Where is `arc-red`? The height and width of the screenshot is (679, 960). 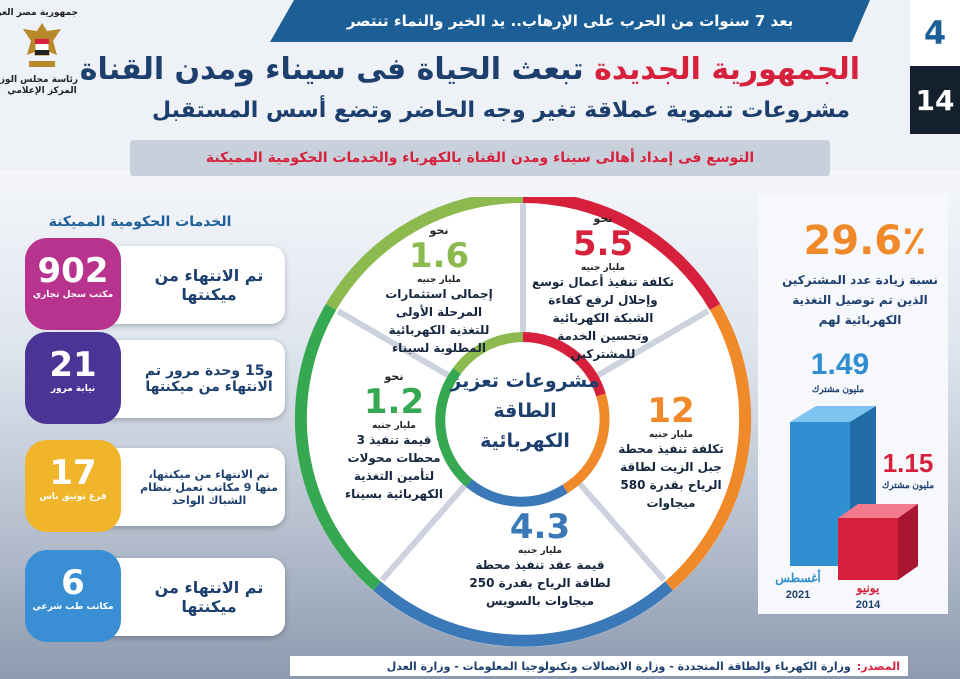 arc-red is located at coordinates (622, 254).